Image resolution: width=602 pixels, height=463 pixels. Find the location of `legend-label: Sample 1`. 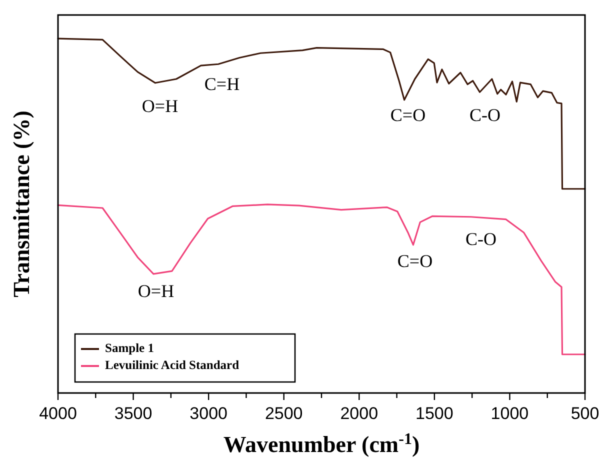

legend-label: Sample 1 is located at coordinates (129, 347).